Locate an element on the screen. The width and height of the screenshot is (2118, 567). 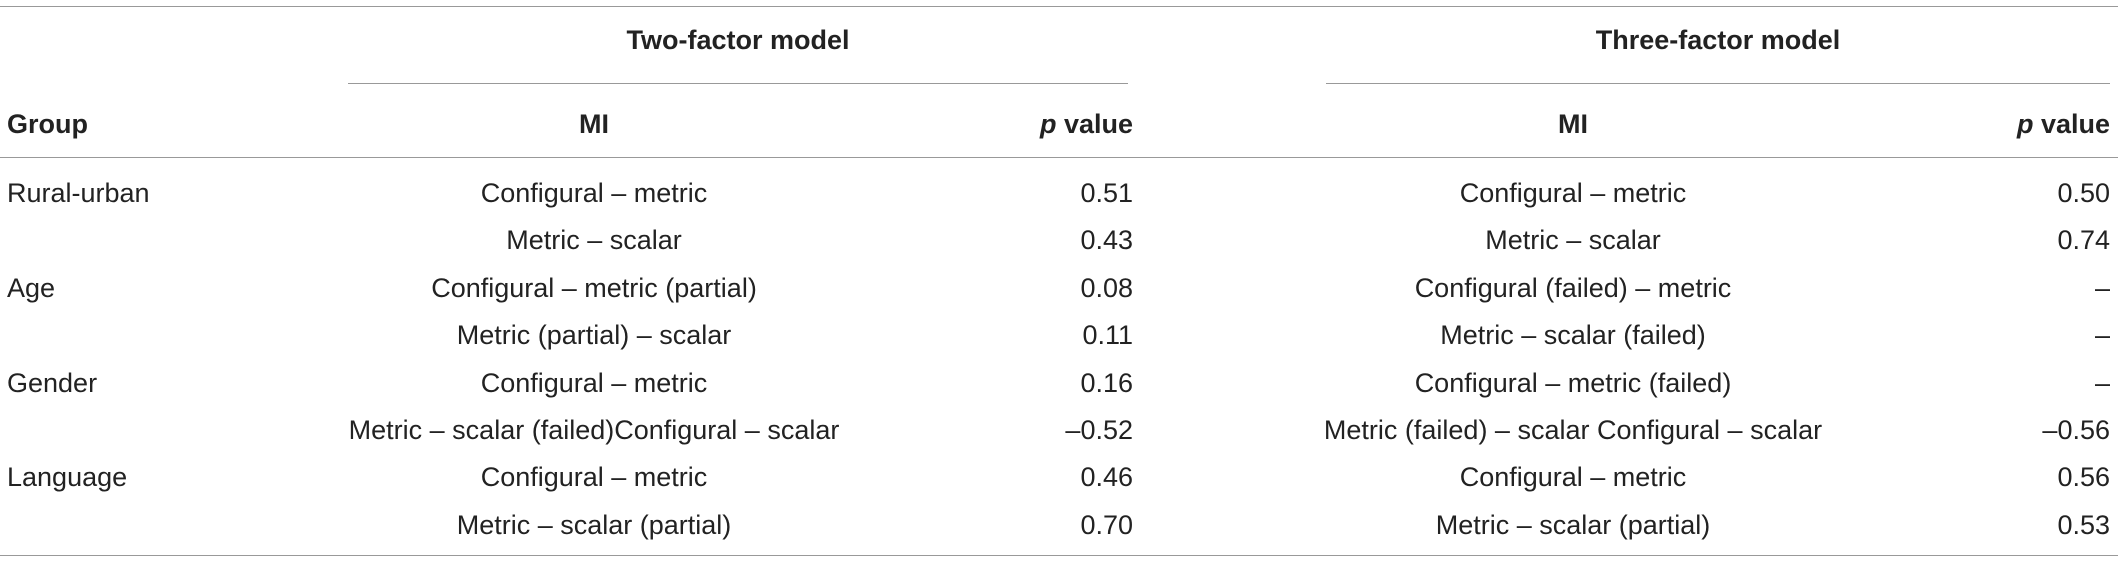
mi-cell: Configural (failed) – metric is located at coordinates (1573, 287).